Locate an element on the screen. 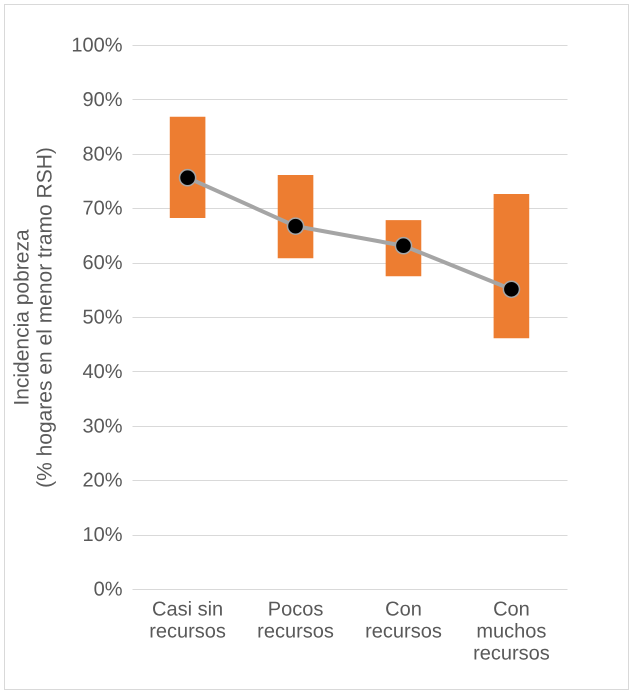  y-tick-label: 100% is located at coordinates (97, 45).